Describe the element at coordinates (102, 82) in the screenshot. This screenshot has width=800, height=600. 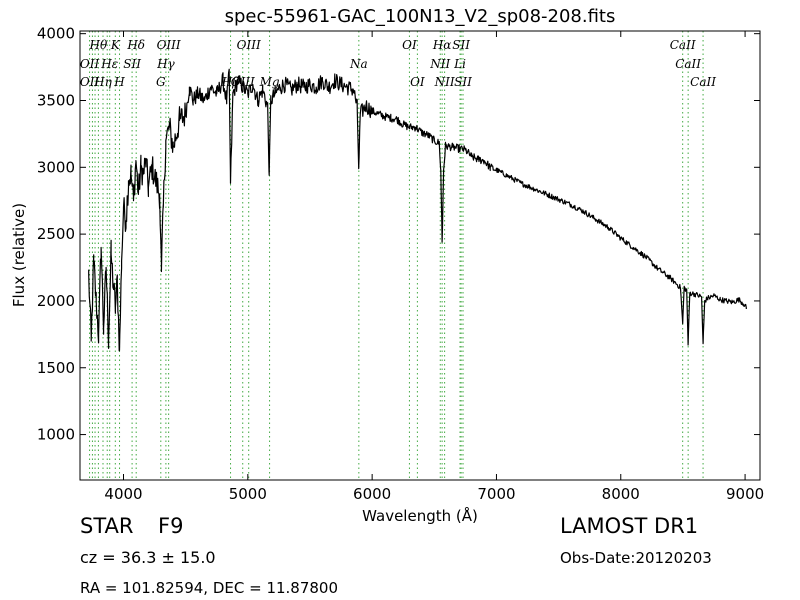
I see `spectral-line-label: Hη` at that location.